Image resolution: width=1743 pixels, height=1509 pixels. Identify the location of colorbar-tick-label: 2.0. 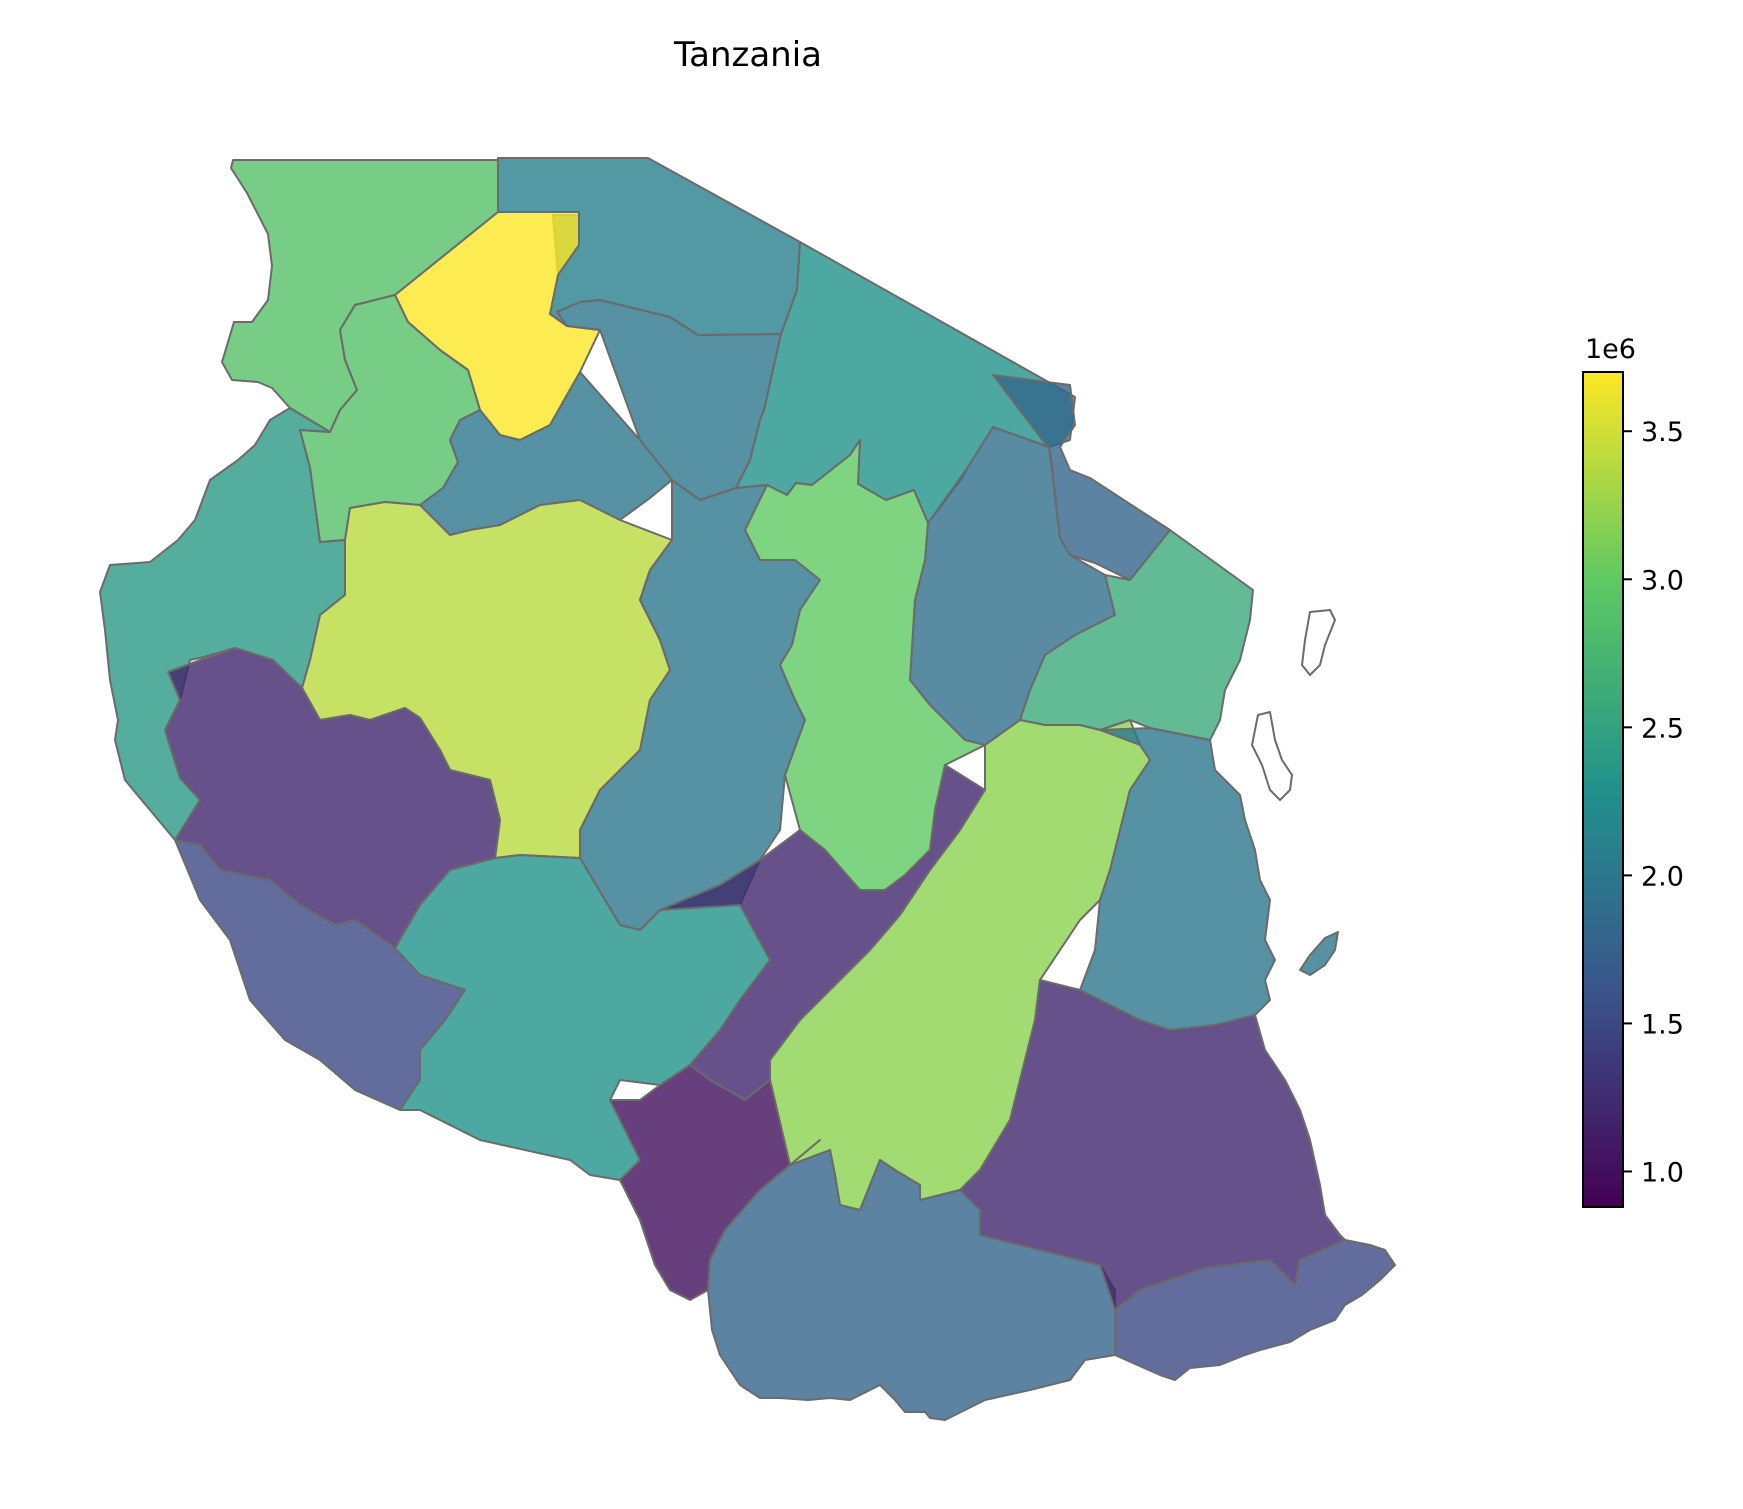
(1662, 876).